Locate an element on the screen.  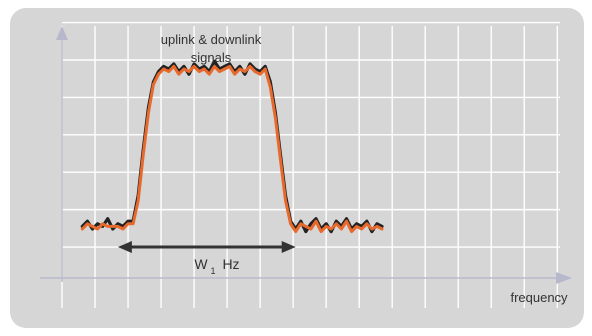
annotations is located at coordinates (206, 247).